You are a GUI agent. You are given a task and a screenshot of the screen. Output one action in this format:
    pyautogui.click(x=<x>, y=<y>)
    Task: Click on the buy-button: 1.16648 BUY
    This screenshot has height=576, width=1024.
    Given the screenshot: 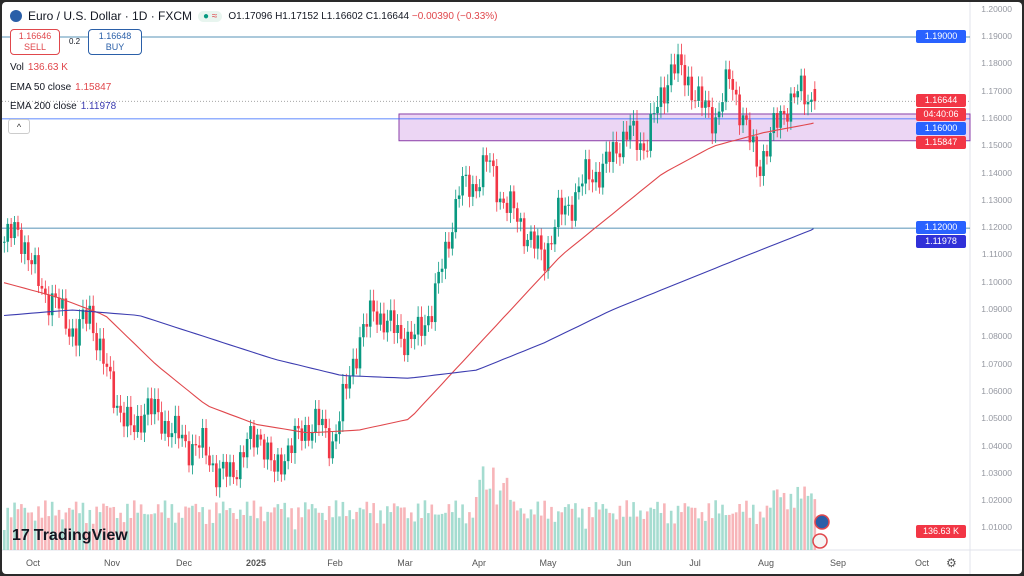 What is the action you would take?
    pyautogui.click(x=115, y=42)
    